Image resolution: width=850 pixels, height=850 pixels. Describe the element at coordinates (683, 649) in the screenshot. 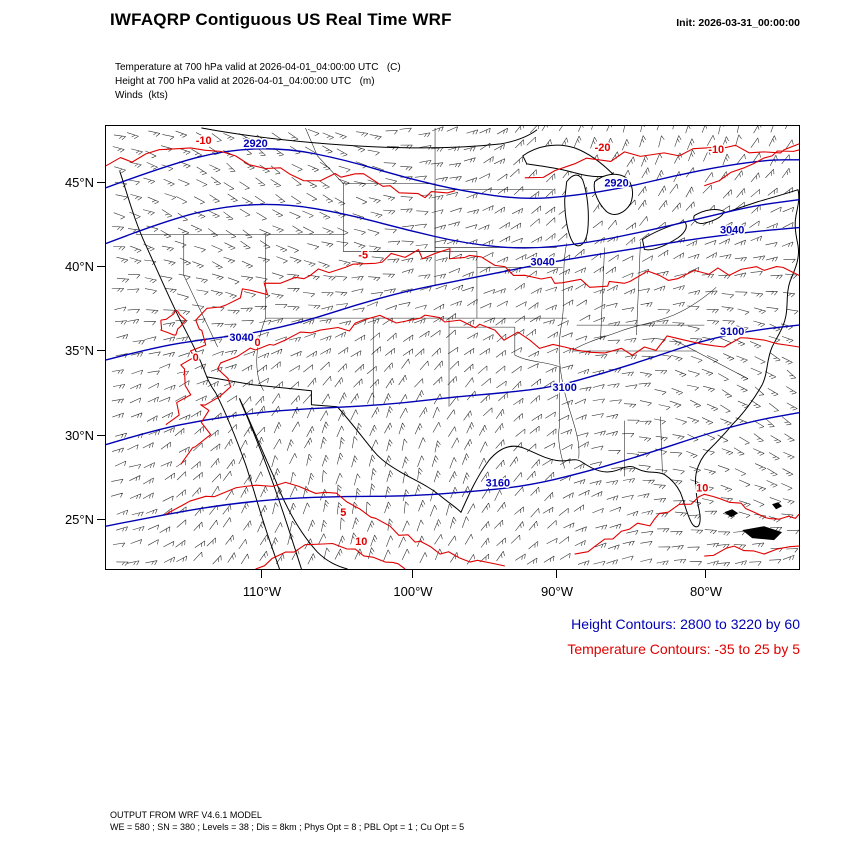

I see `legend-temperature-text: Temperature Contours: -35 to 25 by 5` at that location.